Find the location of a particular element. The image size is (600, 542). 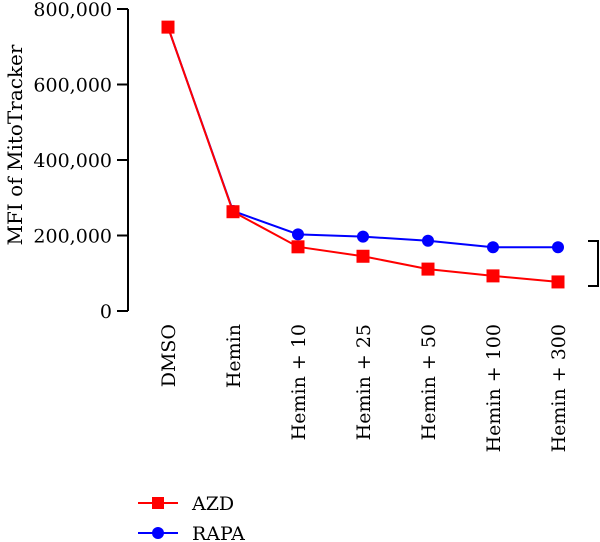

y-ticks: 0 200,000 400,000 600,000 800,000 is located at coordinates (80, 161).